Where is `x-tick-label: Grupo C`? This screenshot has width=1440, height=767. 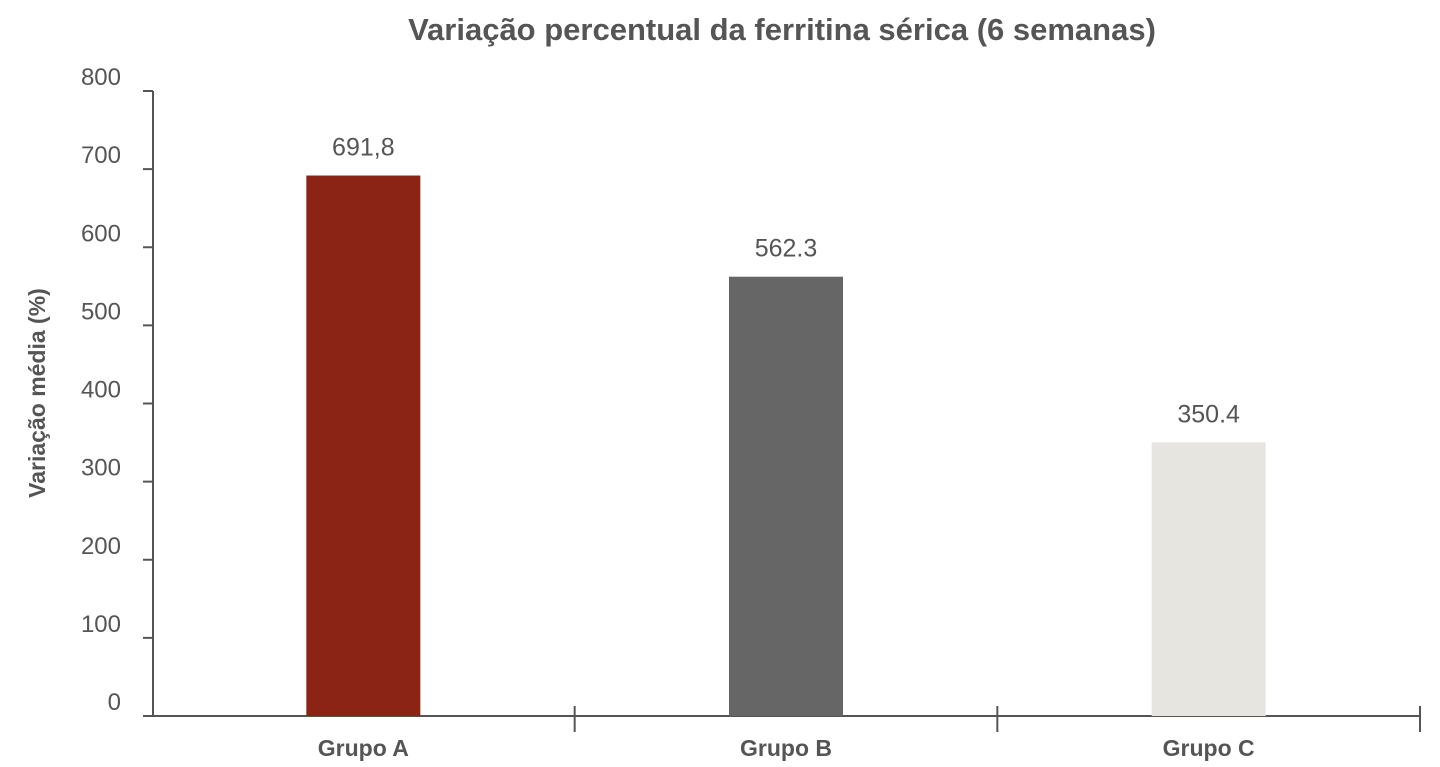
x-tick-label: Grupo C is located at coordinates (1209, 748).